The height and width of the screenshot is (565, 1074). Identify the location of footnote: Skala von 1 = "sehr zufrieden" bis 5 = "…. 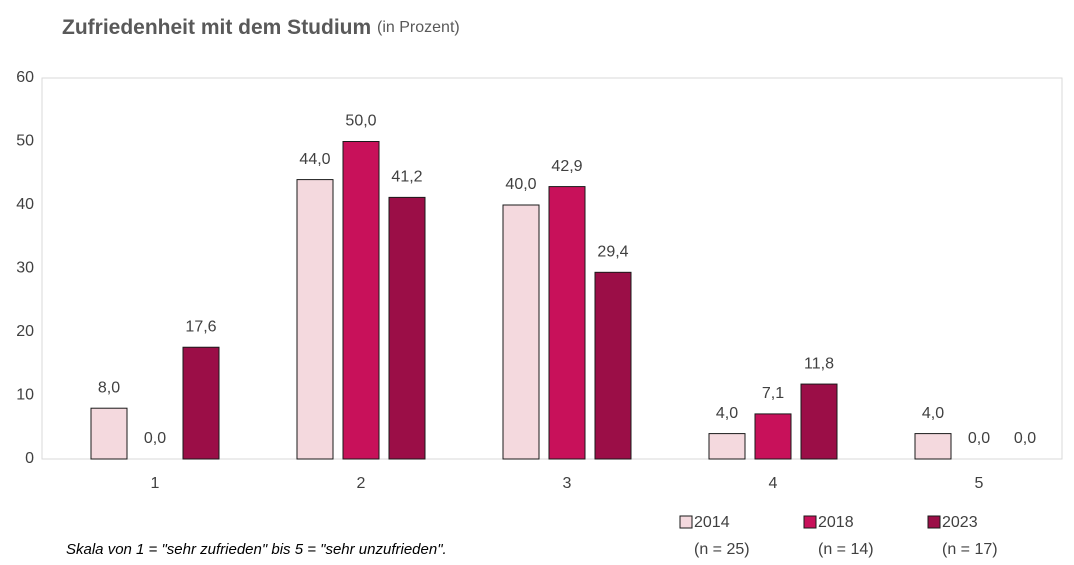
(256, 549).